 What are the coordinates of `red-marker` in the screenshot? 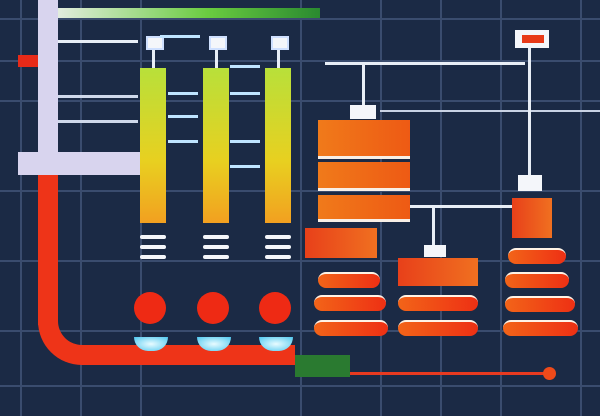 It's located at (29, 61).